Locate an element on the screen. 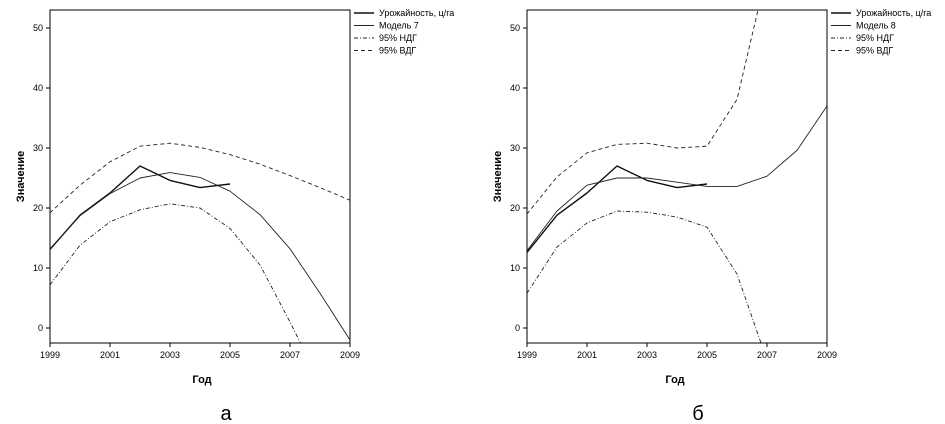  legend: Урожайность, ц/га Модель 8 95% НДГ 95% ВДГ is located at coordinates (881, 32).